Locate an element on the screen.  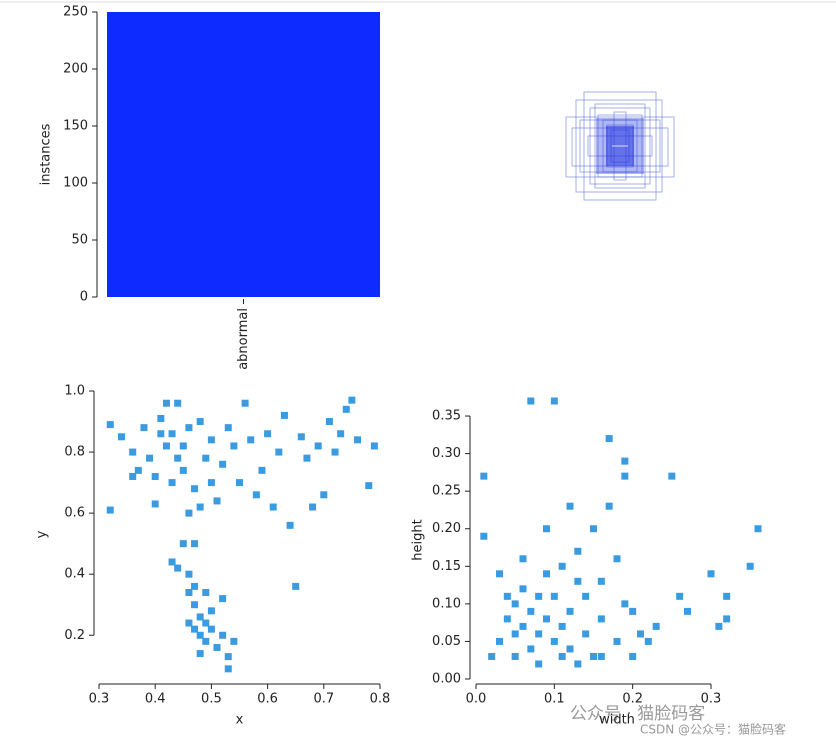
y-tick-label: 0.2 is located at coordinates (74, 635).